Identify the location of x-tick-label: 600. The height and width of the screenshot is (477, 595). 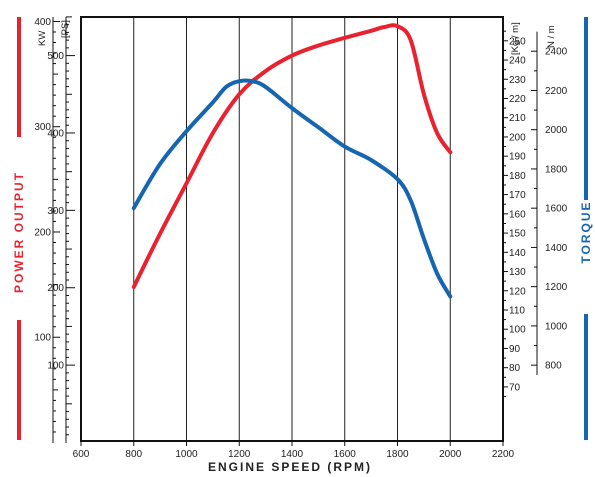
(81, 454).